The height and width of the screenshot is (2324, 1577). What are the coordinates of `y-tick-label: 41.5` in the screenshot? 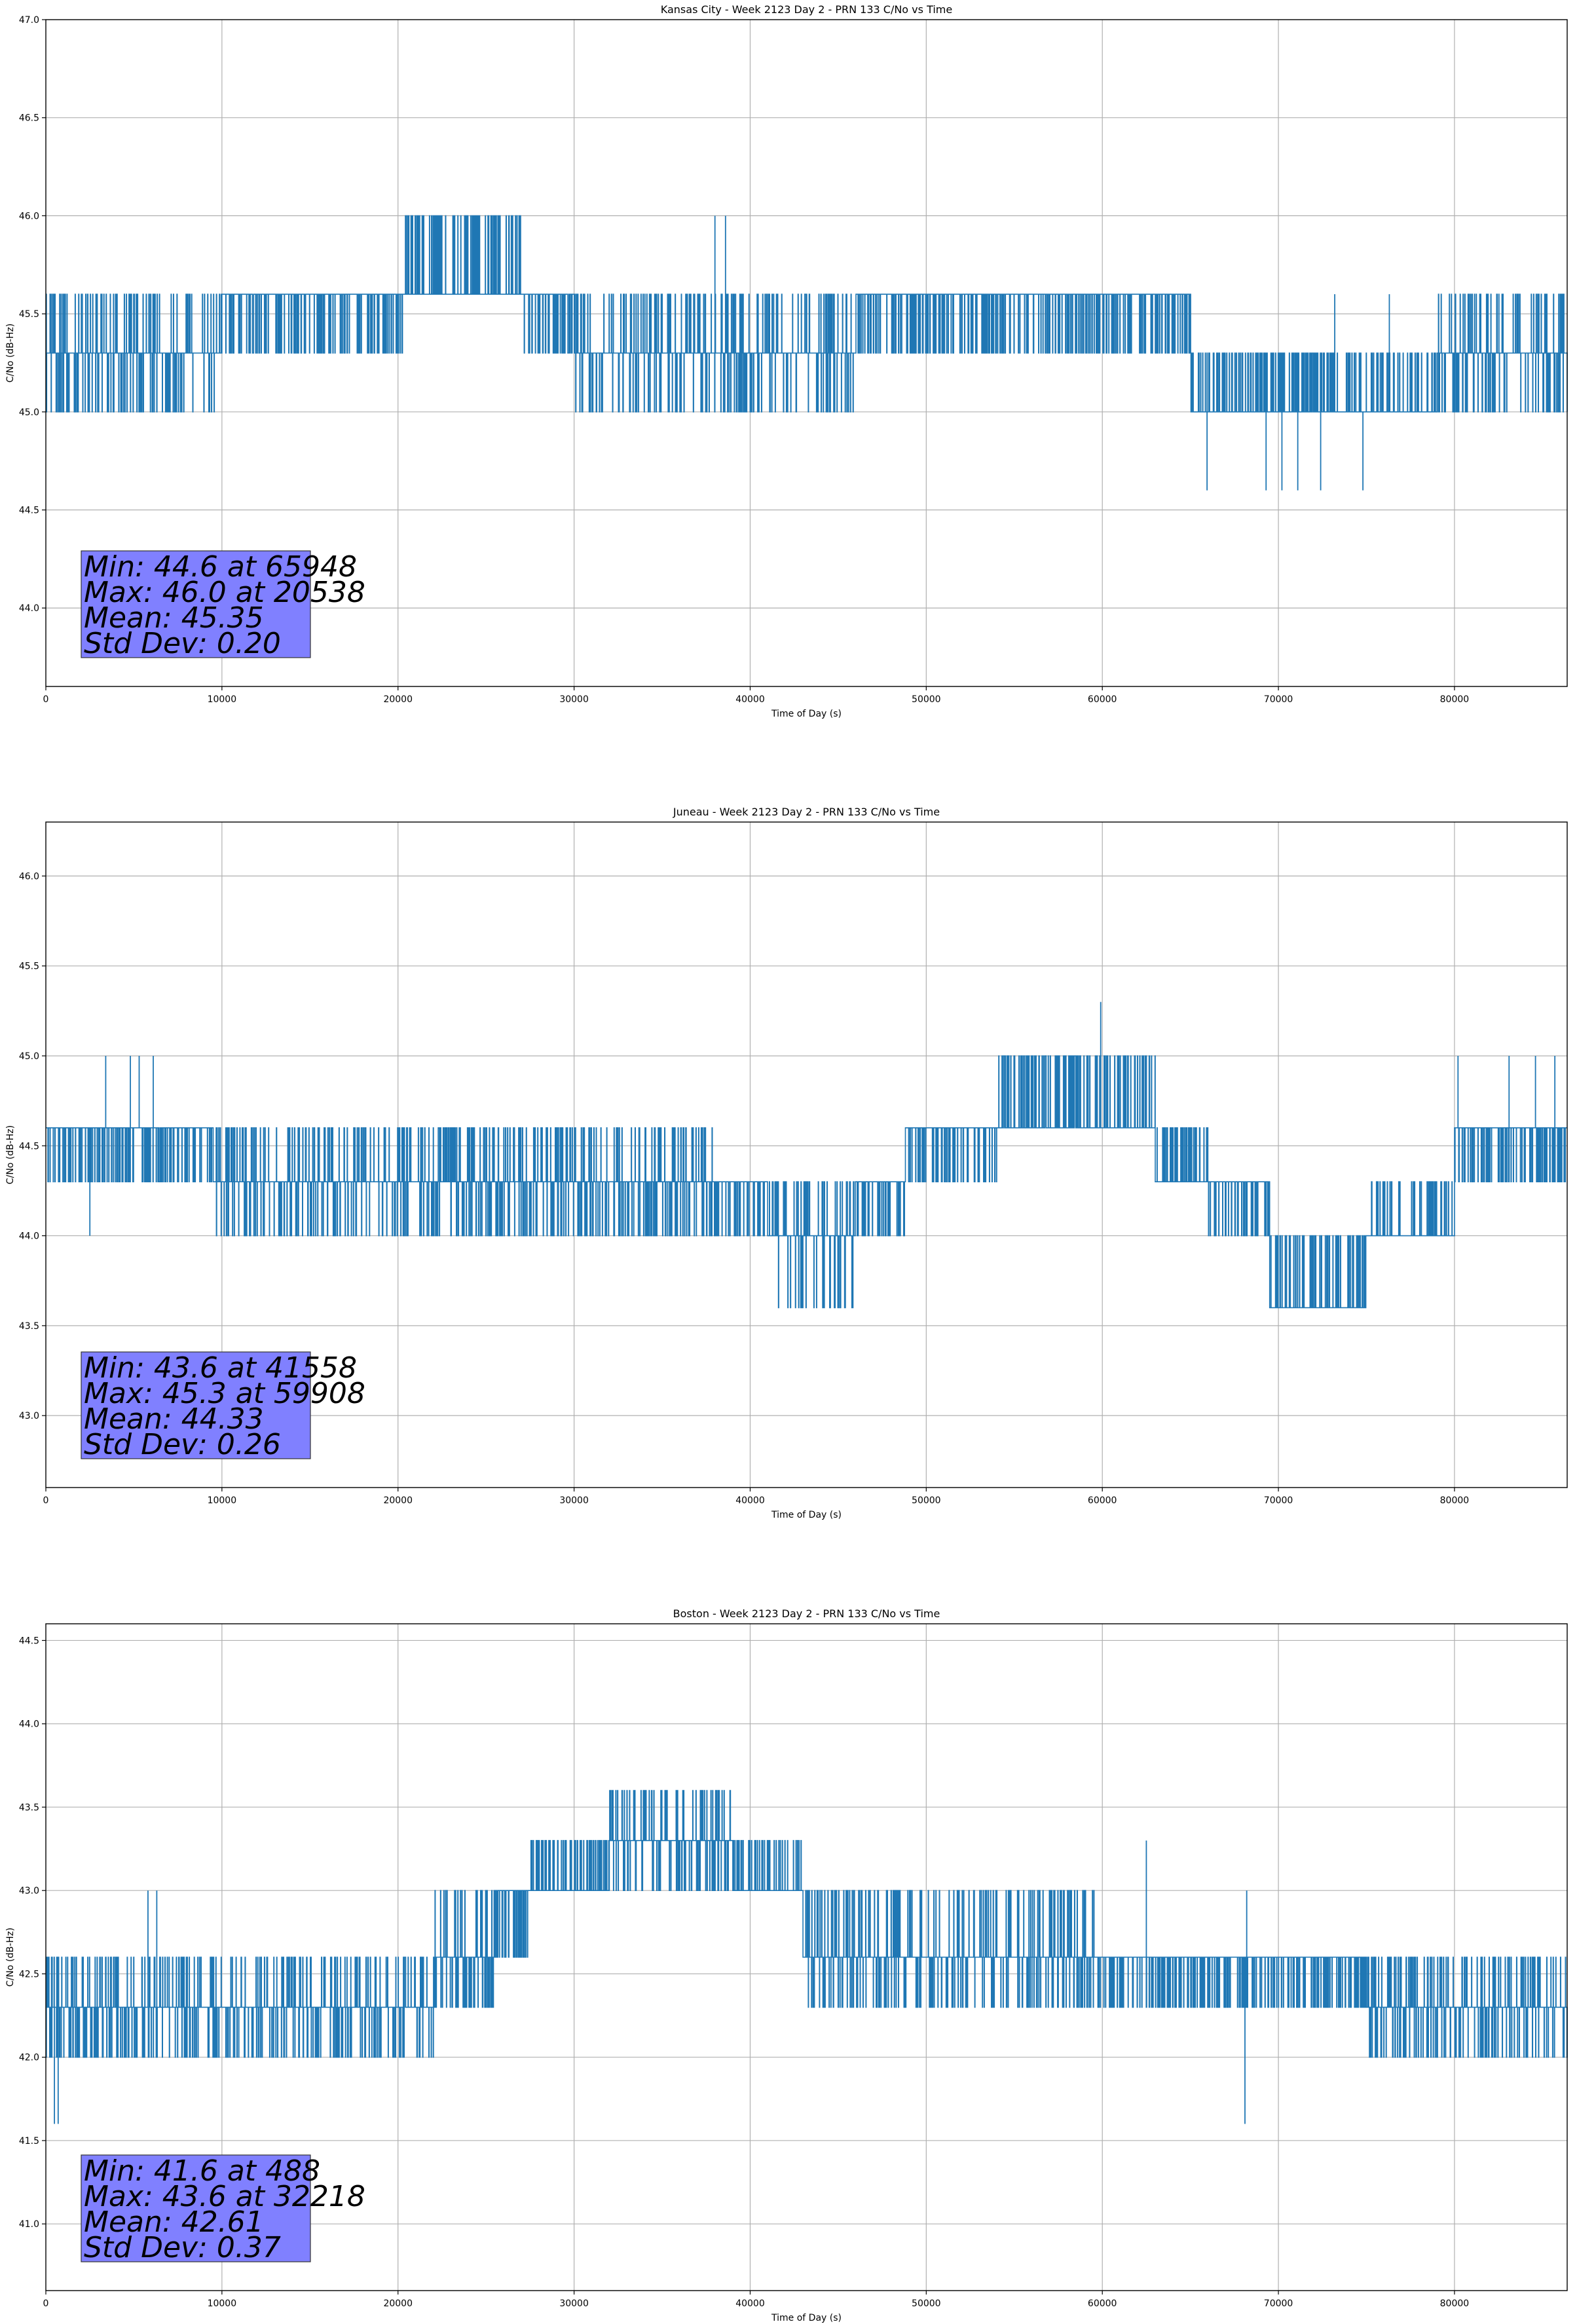 It's located at (29, 2141).